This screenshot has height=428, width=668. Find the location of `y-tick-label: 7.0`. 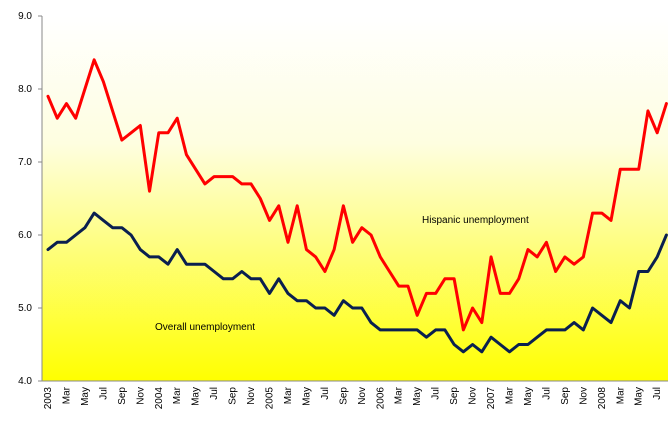

y-tick-label: 7.0 is located at coordinates (25, 162).